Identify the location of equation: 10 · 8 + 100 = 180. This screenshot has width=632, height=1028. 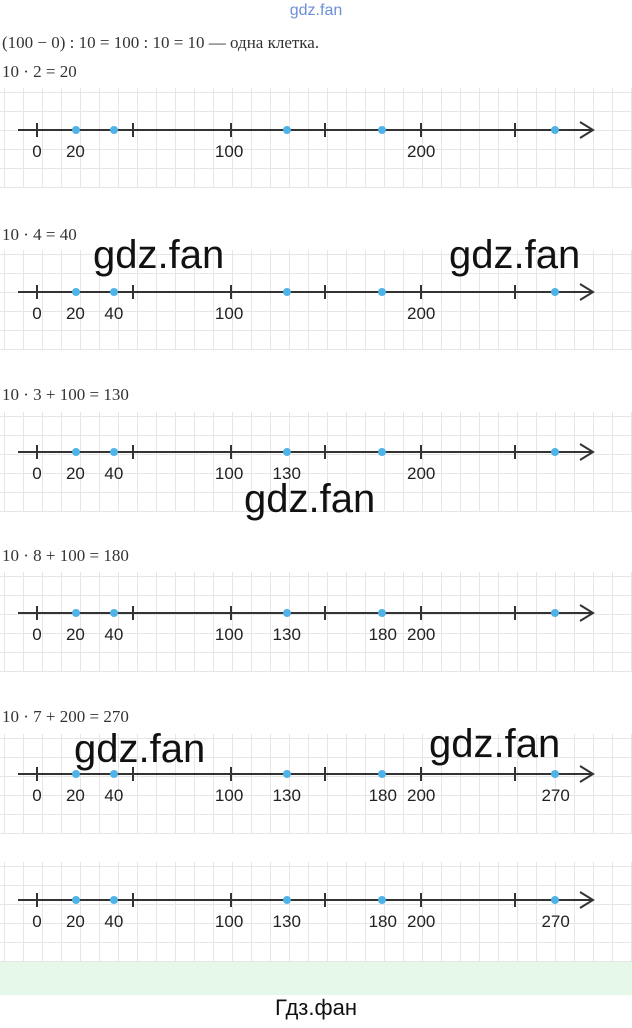
(65, 555).